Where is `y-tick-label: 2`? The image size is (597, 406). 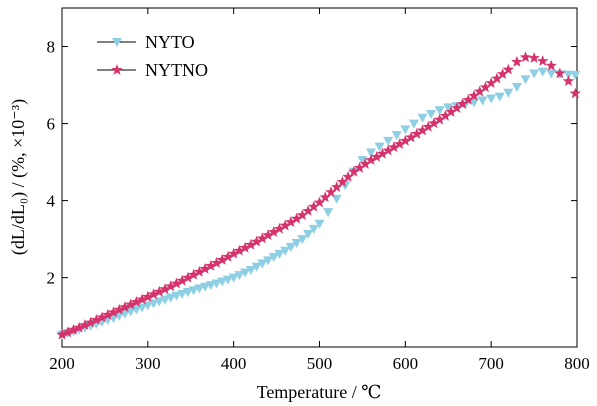 y-tick-label: 2 is located at coordinates (51, 278).